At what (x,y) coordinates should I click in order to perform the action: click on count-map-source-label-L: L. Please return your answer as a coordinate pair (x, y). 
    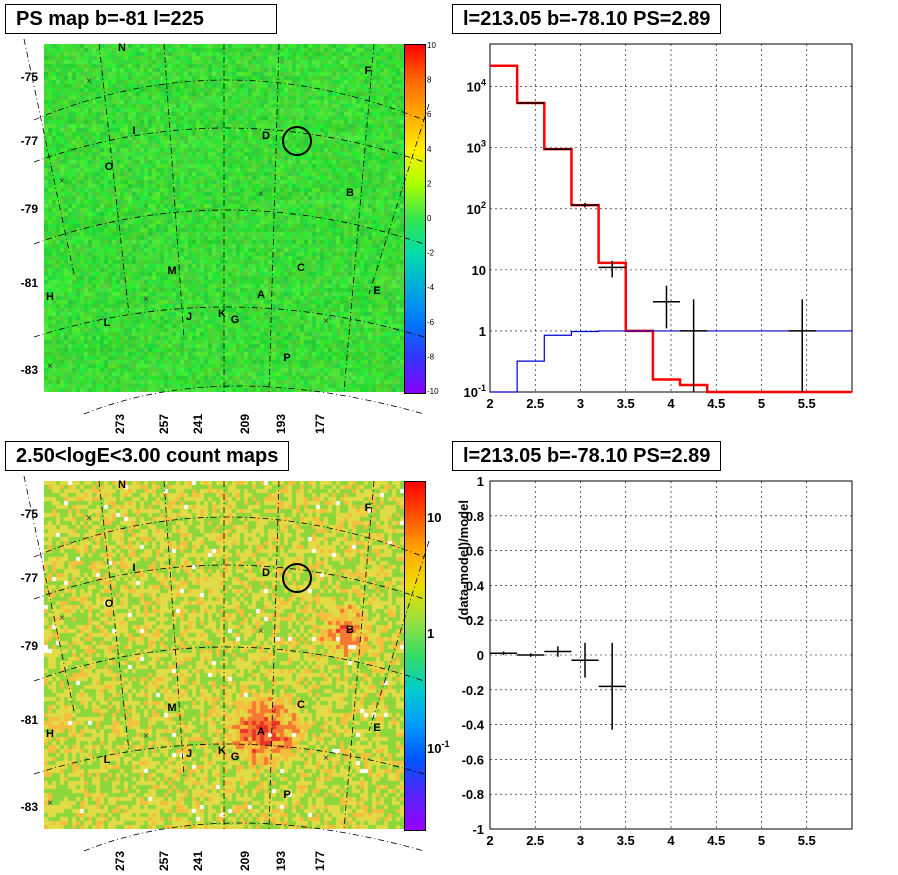
    Looking at the image, I should click on (107, 760).